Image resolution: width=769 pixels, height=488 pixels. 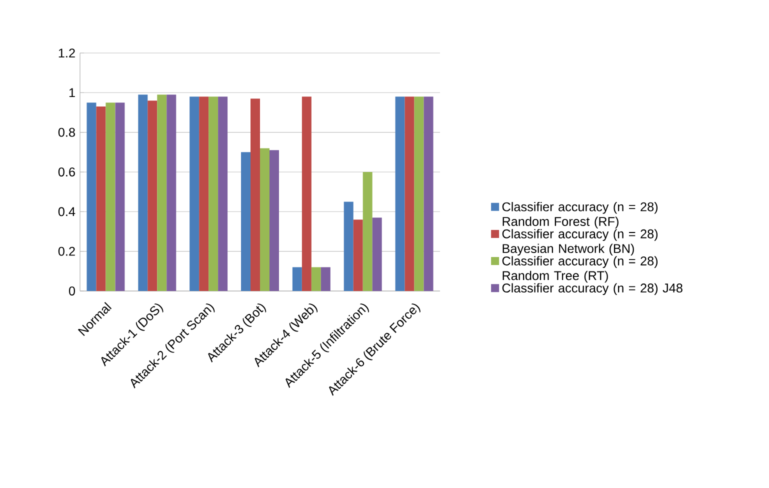 I want to click on legend-label: Classifier accuracy (n = 28) J48, so click(x=592, y=289).